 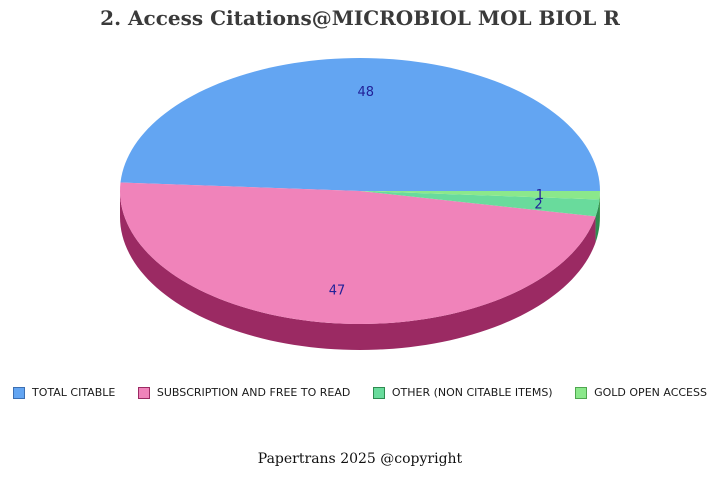 I want to click on legend-swatch-subscription-and-free-to-read, so click(x=143, y=392).